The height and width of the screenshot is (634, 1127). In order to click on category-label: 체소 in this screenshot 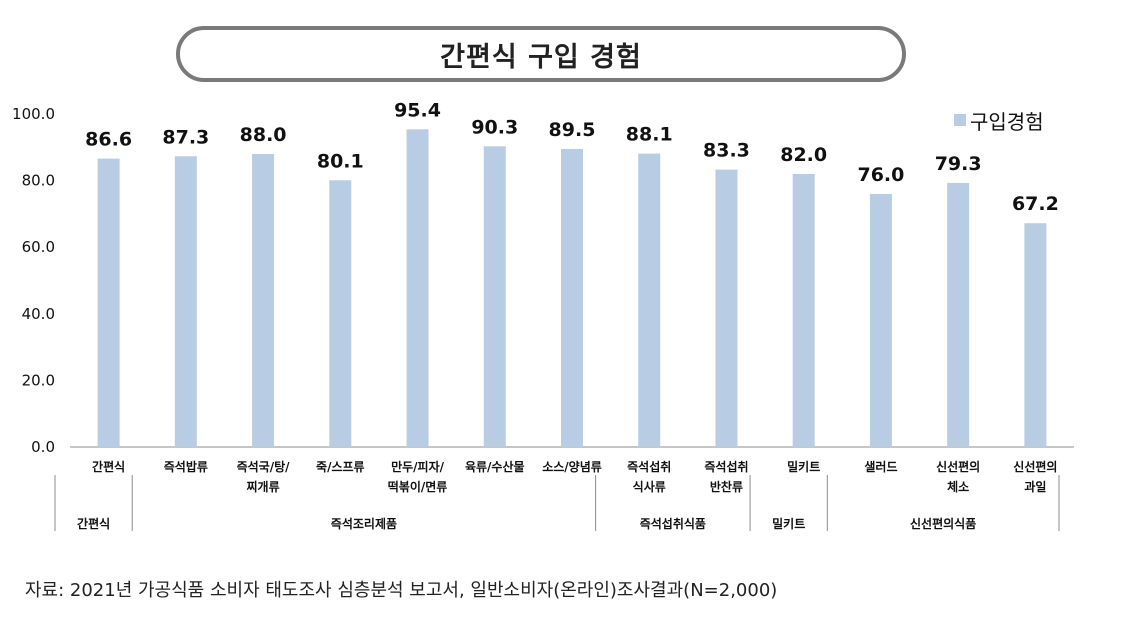, I will do `click(958, 486)`.